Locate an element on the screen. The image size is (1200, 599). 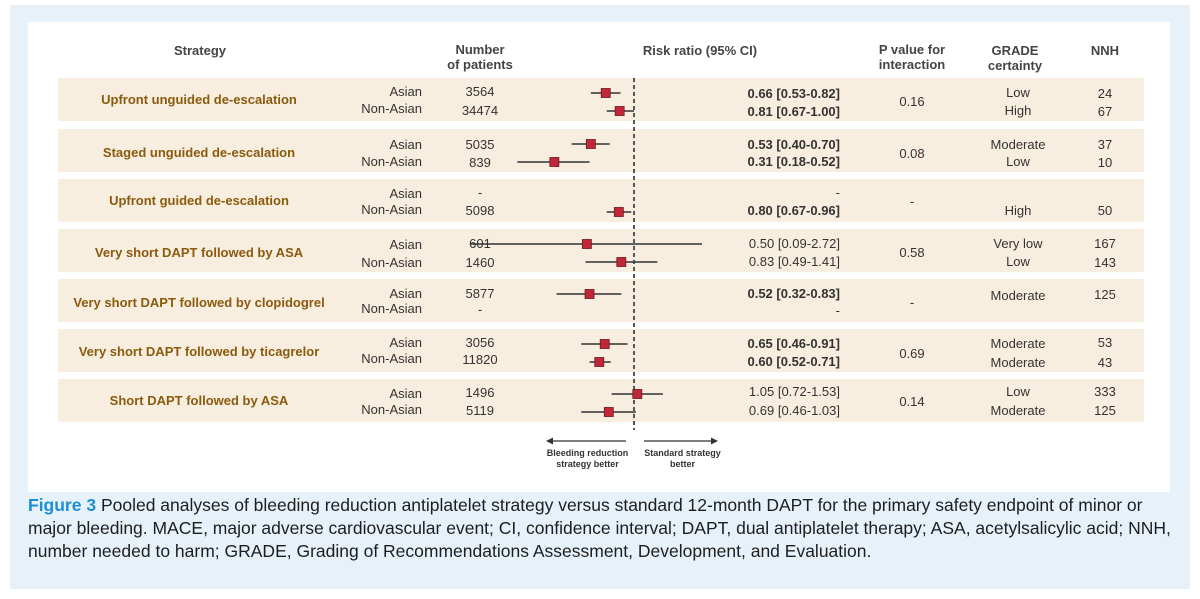
strategy-label: Upfront unguided de-escalation is located at coordinates (199, 99).